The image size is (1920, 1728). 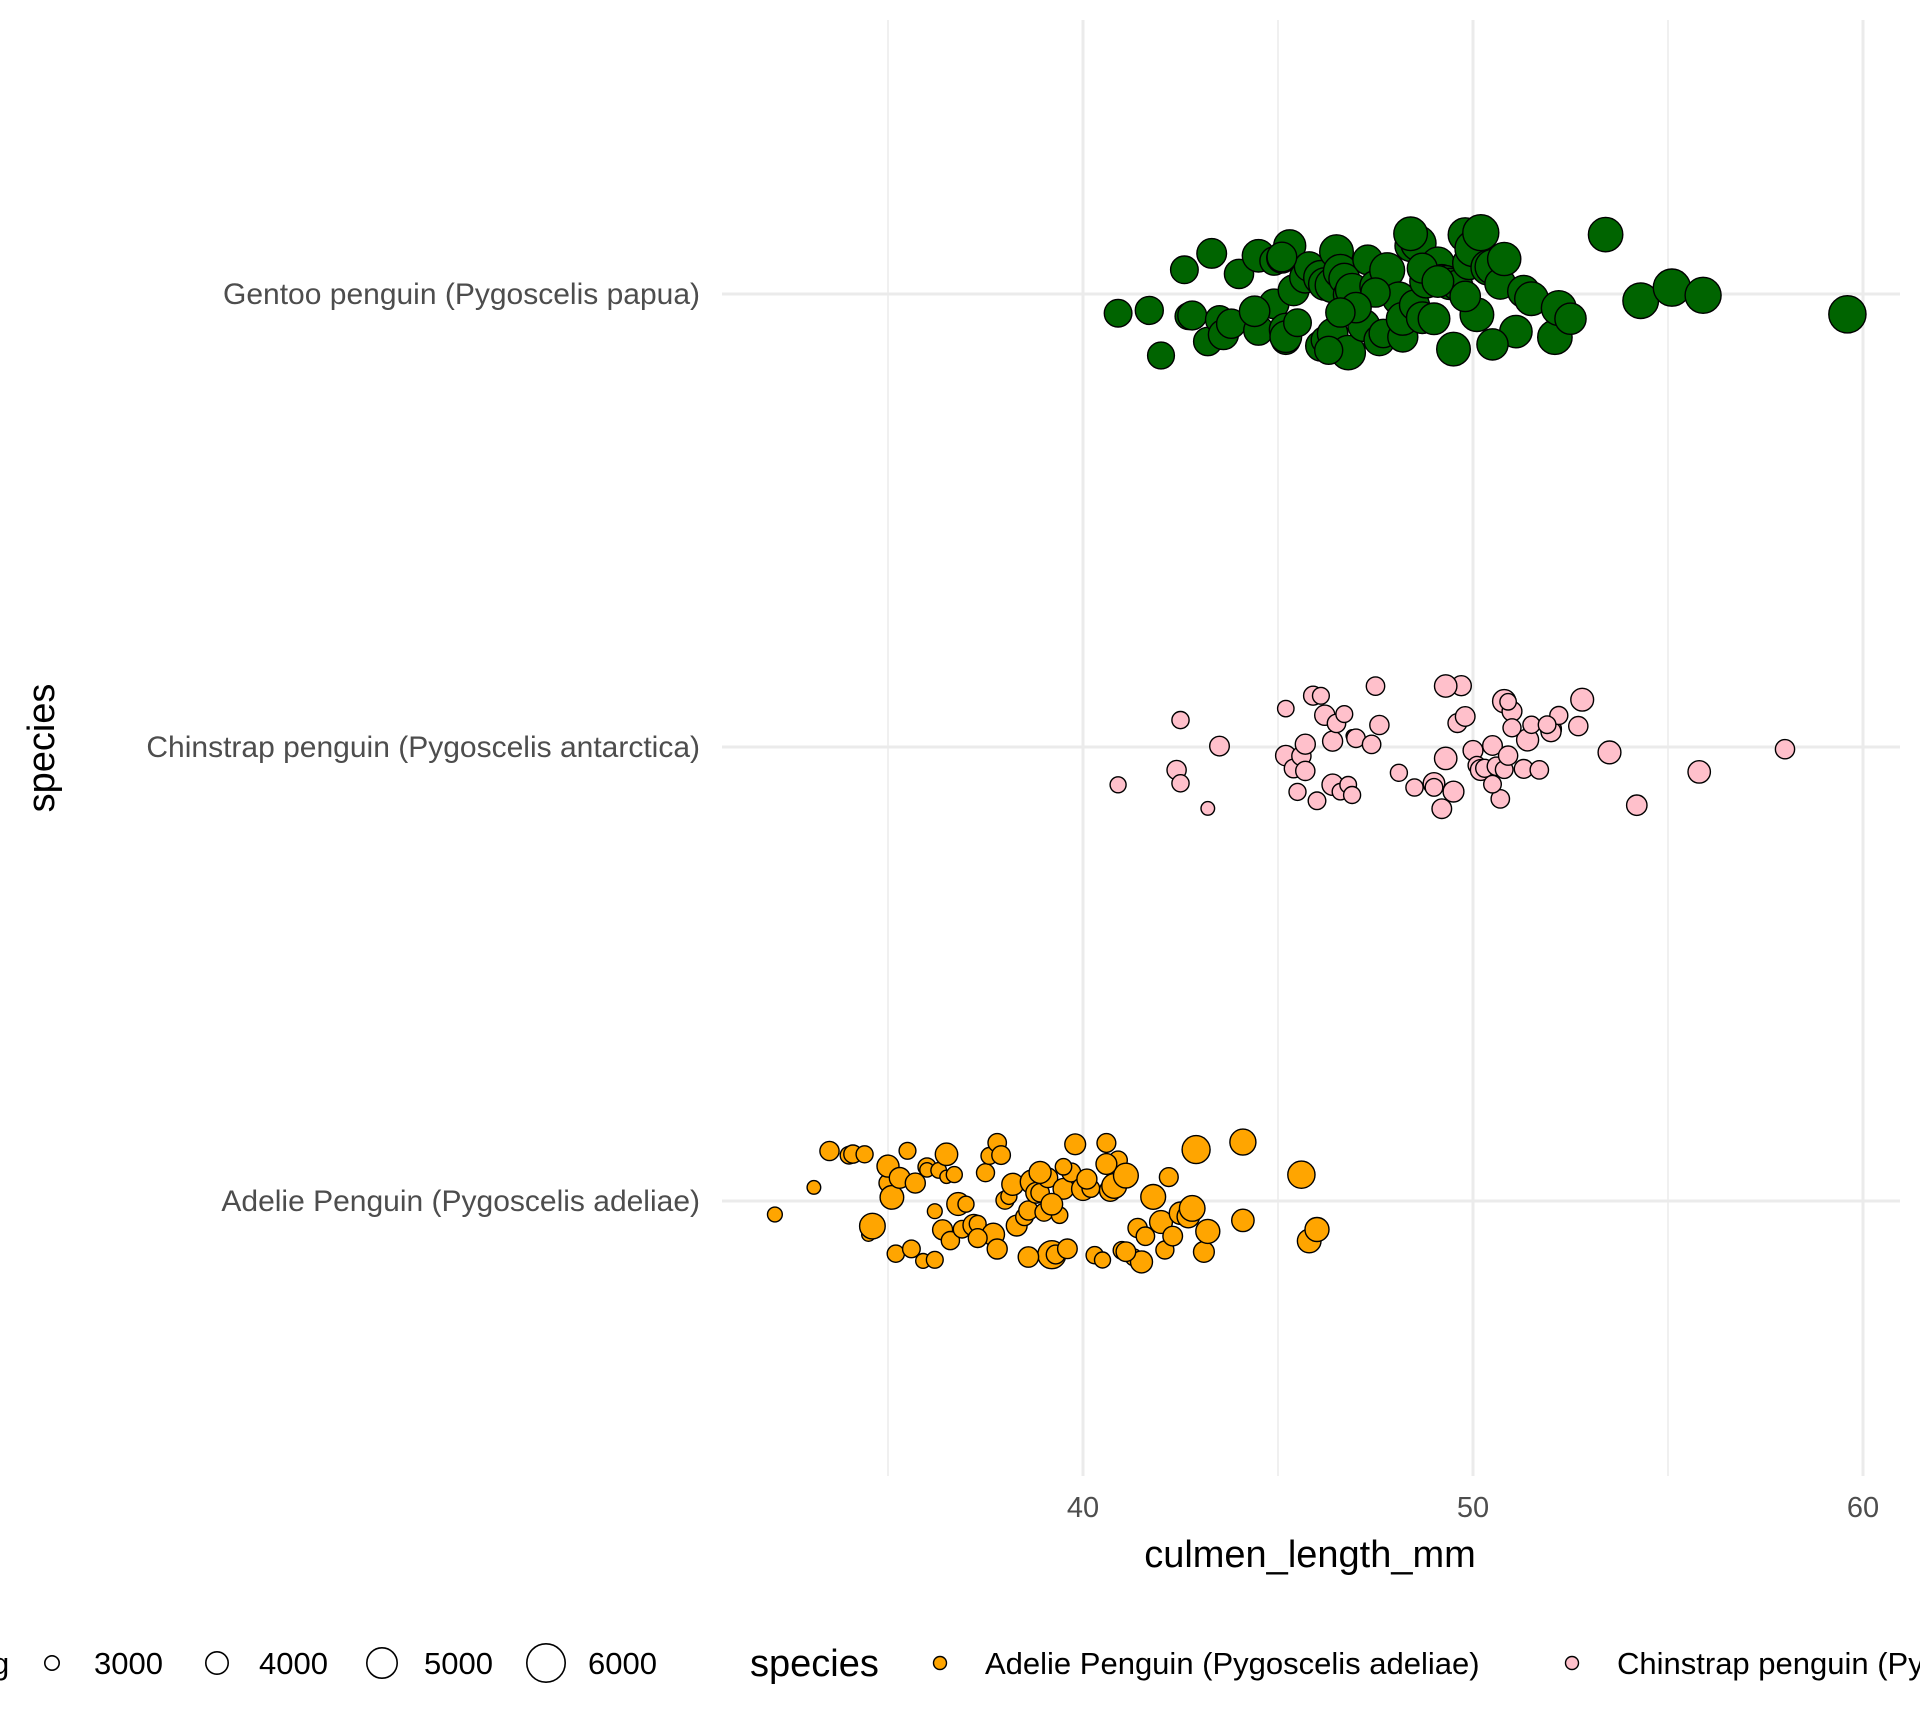 I want to click on color-legend-label: Adelie Penguin (Pygoscelis adeliae), so click(x=1232, y=1663).